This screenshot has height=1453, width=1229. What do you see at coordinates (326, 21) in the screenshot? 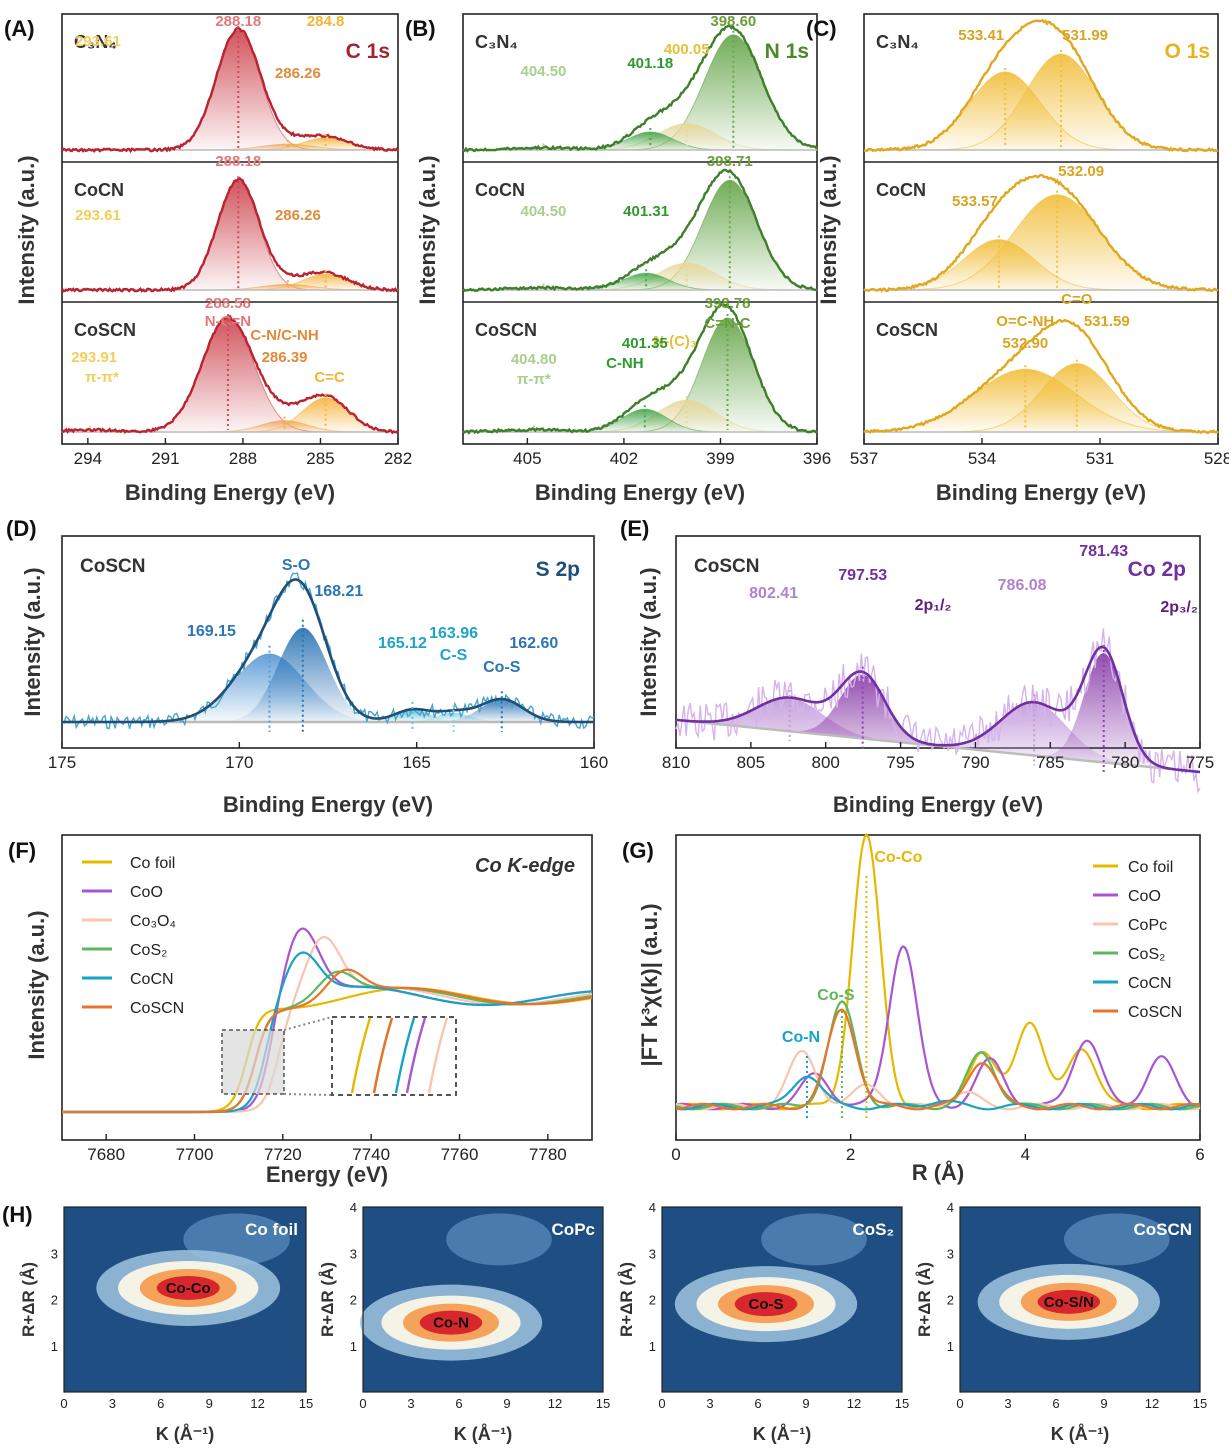
I see `panel-a-peak-label: 284.8` at bounding box center [326, 21].